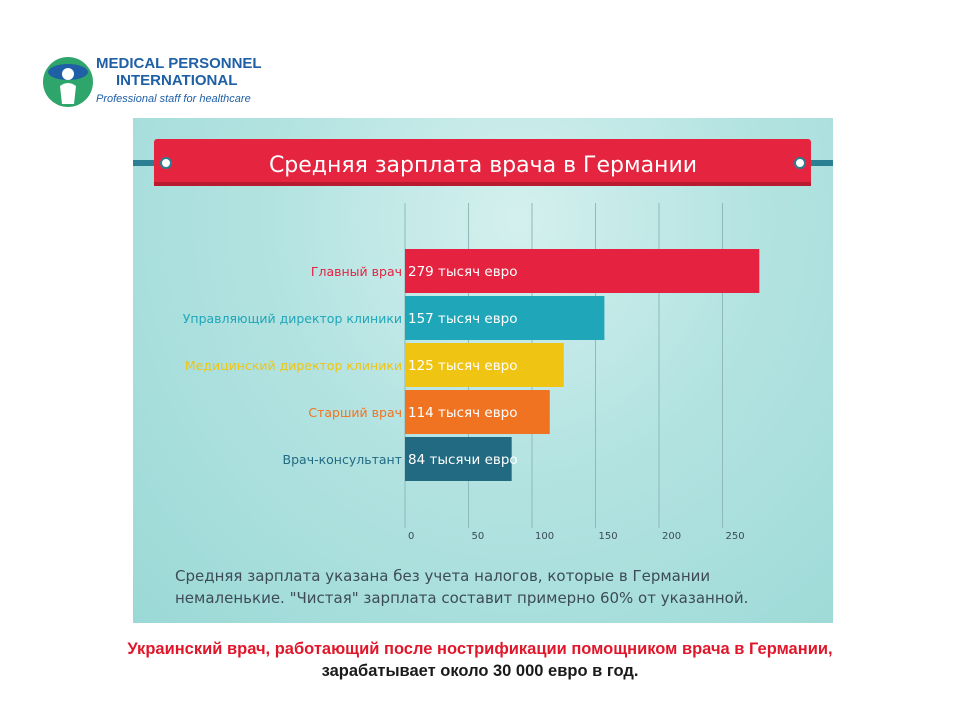  What do you see at coordinates (671, 536) in the screenshot?
I see `x-tick-label: 200` at bounding box center [671, 536].